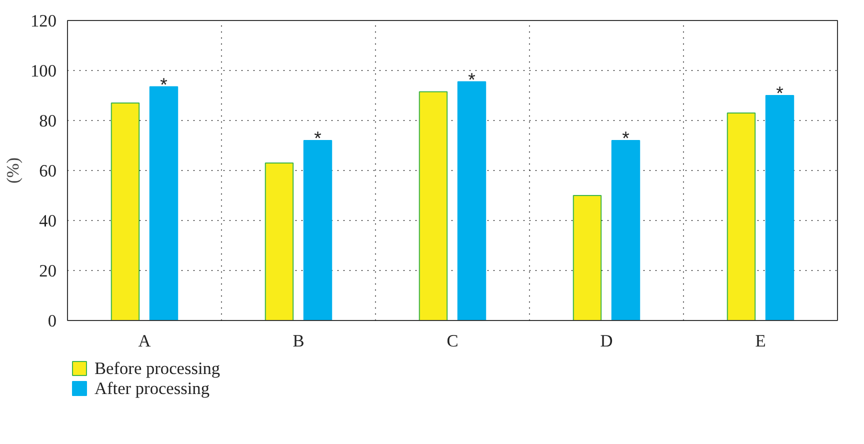 The height and width of the screenshot is (444, 864). What do you see at coordinates (145, 341) in the screenshot?
I see `x-tick-label: A` at bounding box center [145, 341].